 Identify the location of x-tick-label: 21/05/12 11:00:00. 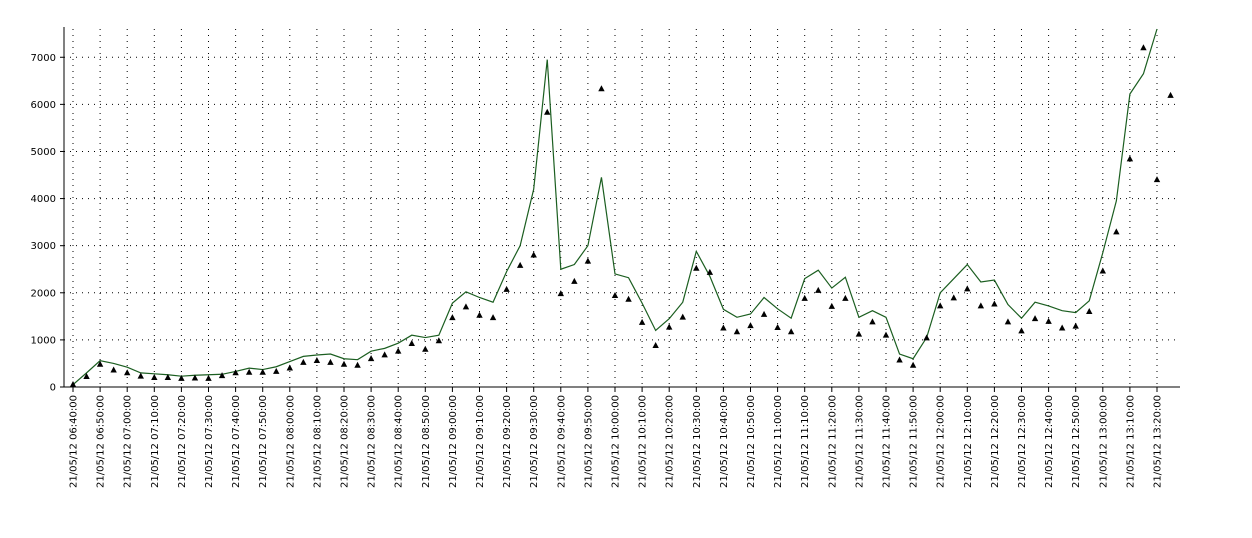
(778, 441).